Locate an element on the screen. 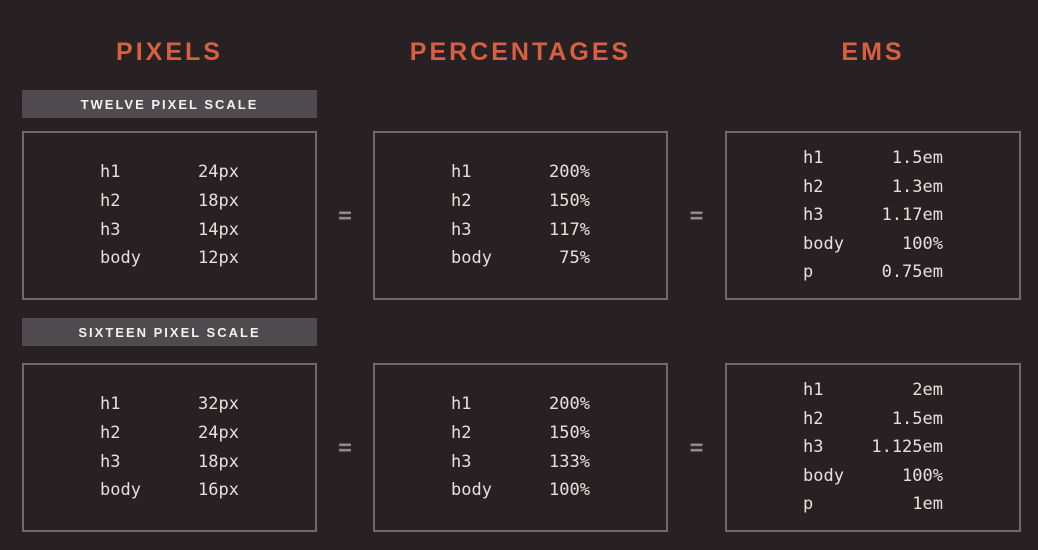  size-row: h2 18px is located at coordinates (169, 201).